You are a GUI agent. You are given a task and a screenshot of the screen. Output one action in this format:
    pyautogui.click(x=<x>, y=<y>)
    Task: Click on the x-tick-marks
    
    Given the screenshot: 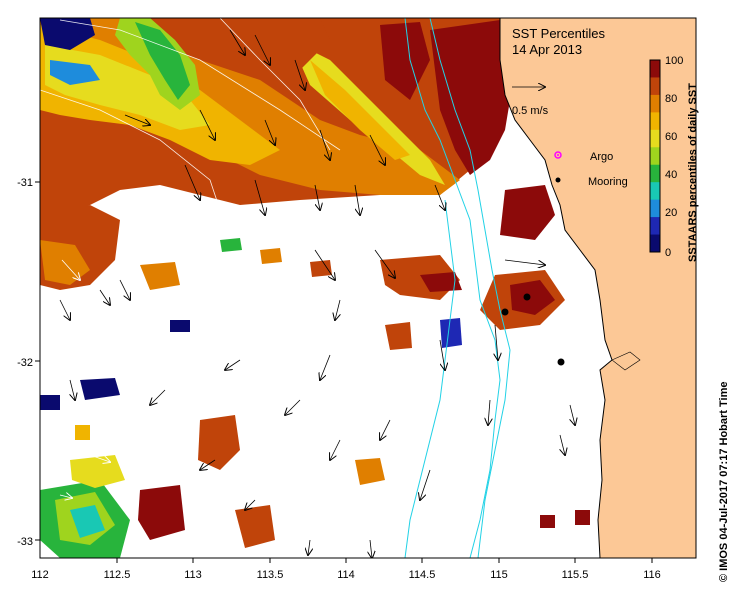 What is the action you would take?
    pyautogui.click(x=384, y=560)
    